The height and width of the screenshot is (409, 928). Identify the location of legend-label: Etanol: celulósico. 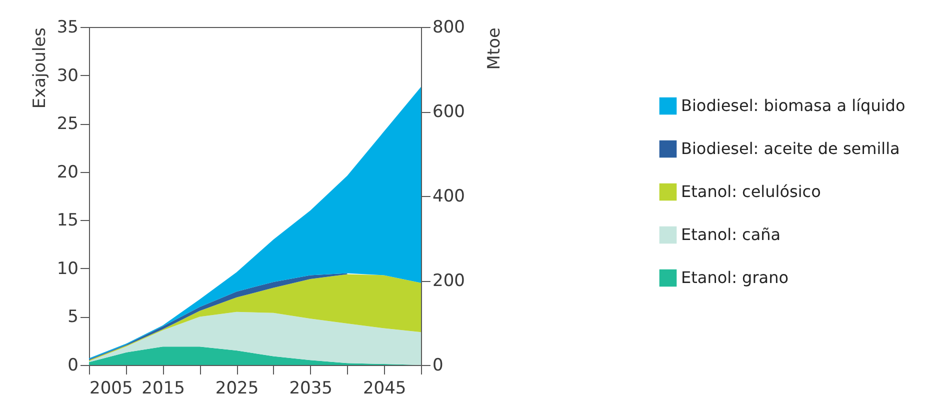
(751, 191).